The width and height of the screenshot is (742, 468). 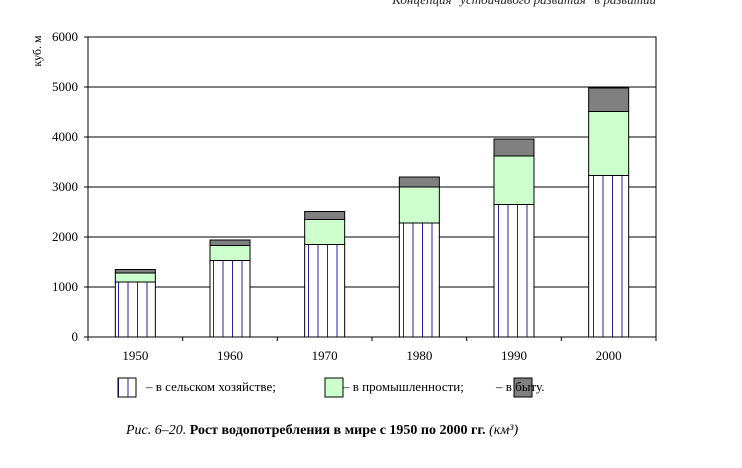 What do you see at coordinates (325, 355) in the screenshot?
I see `x-tick-label: 1970` at bounding box center [325, 355].